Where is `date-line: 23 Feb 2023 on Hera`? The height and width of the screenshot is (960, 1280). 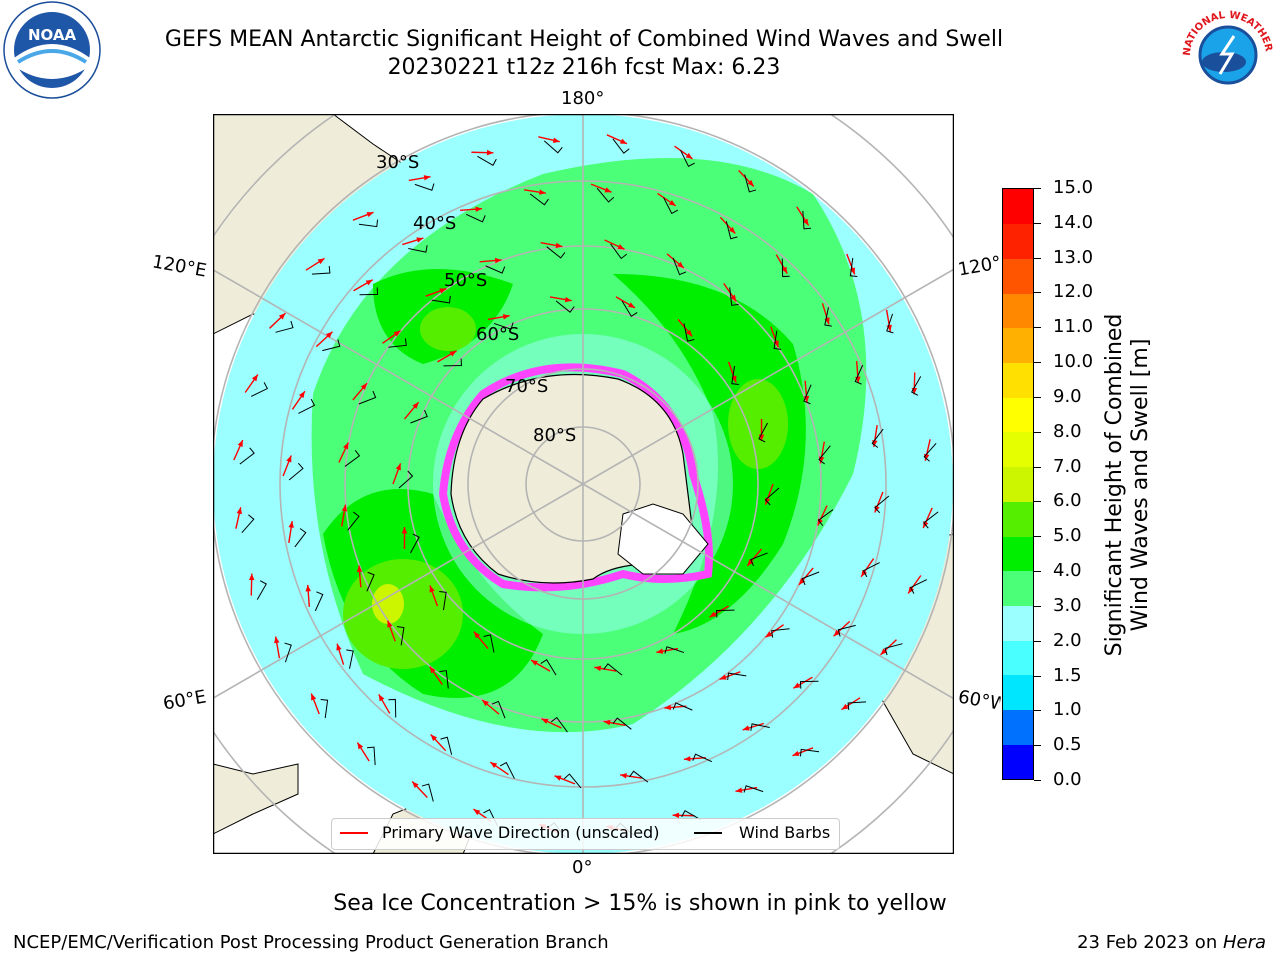 date-line: 23 Feb 2023 on Hera is located at coordinates (1171, 942).